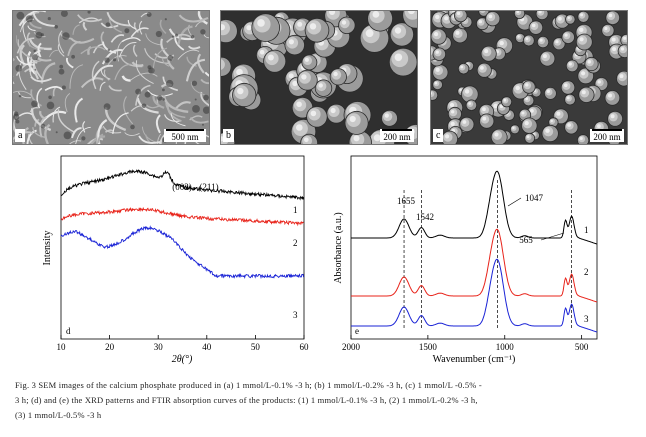 The image size is (646, 437). I want to click on ftir-565-pointer, so click(552, 236).